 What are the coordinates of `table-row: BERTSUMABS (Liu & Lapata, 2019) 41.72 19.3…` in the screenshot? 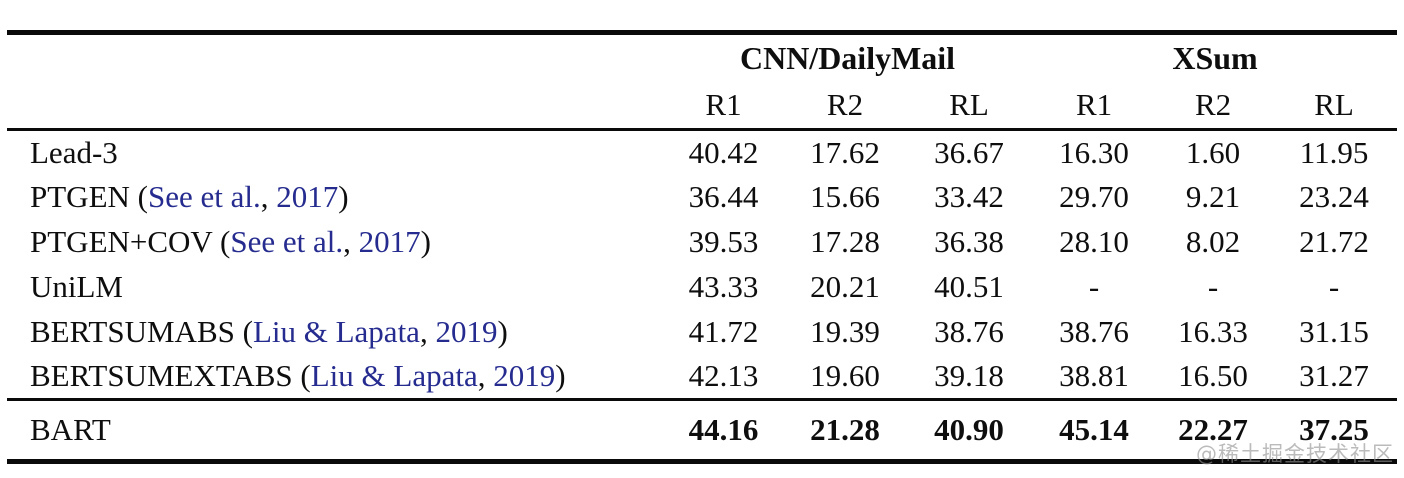 It's located at (702, 332).